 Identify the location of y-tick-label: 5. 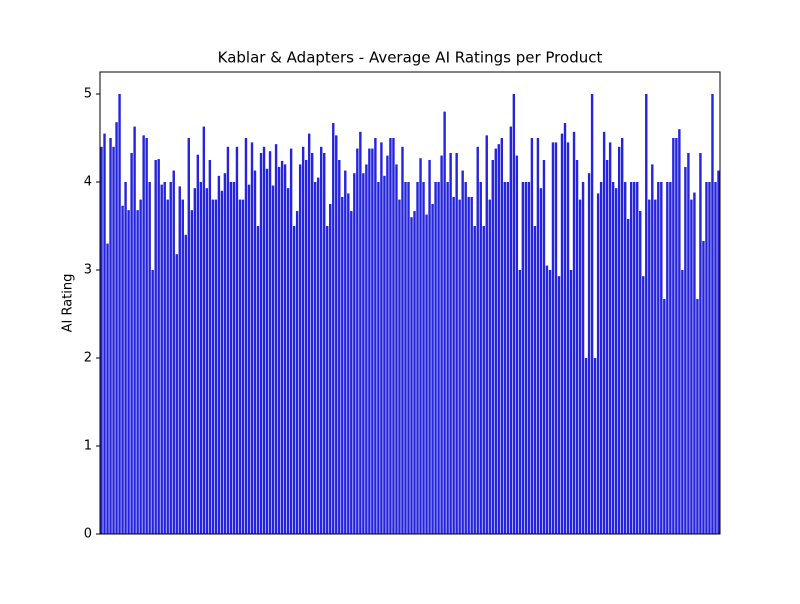
(88, 94).